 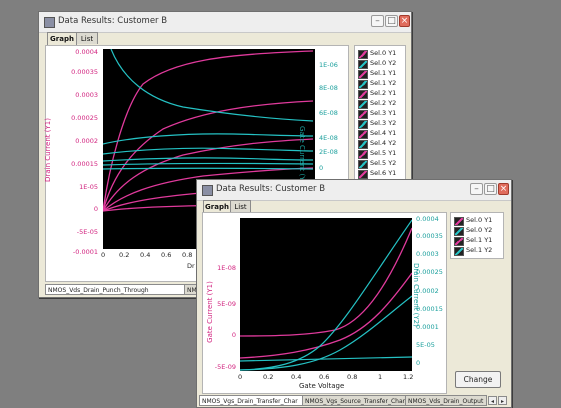 I want to click on arrow-left-icon: ◂, so click(x=492, y=401).